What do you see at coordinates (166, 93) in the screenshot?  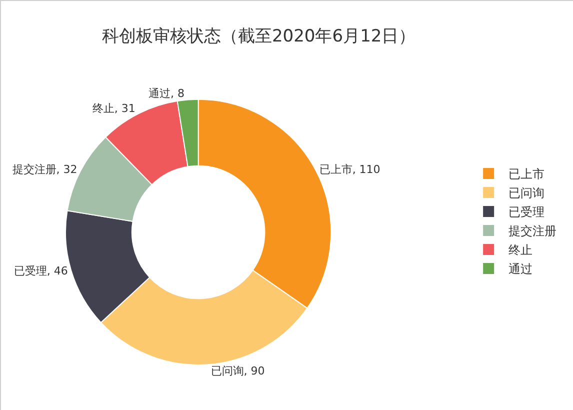 I see `data-label: 通过, 8` at bounding box center [166, 93].